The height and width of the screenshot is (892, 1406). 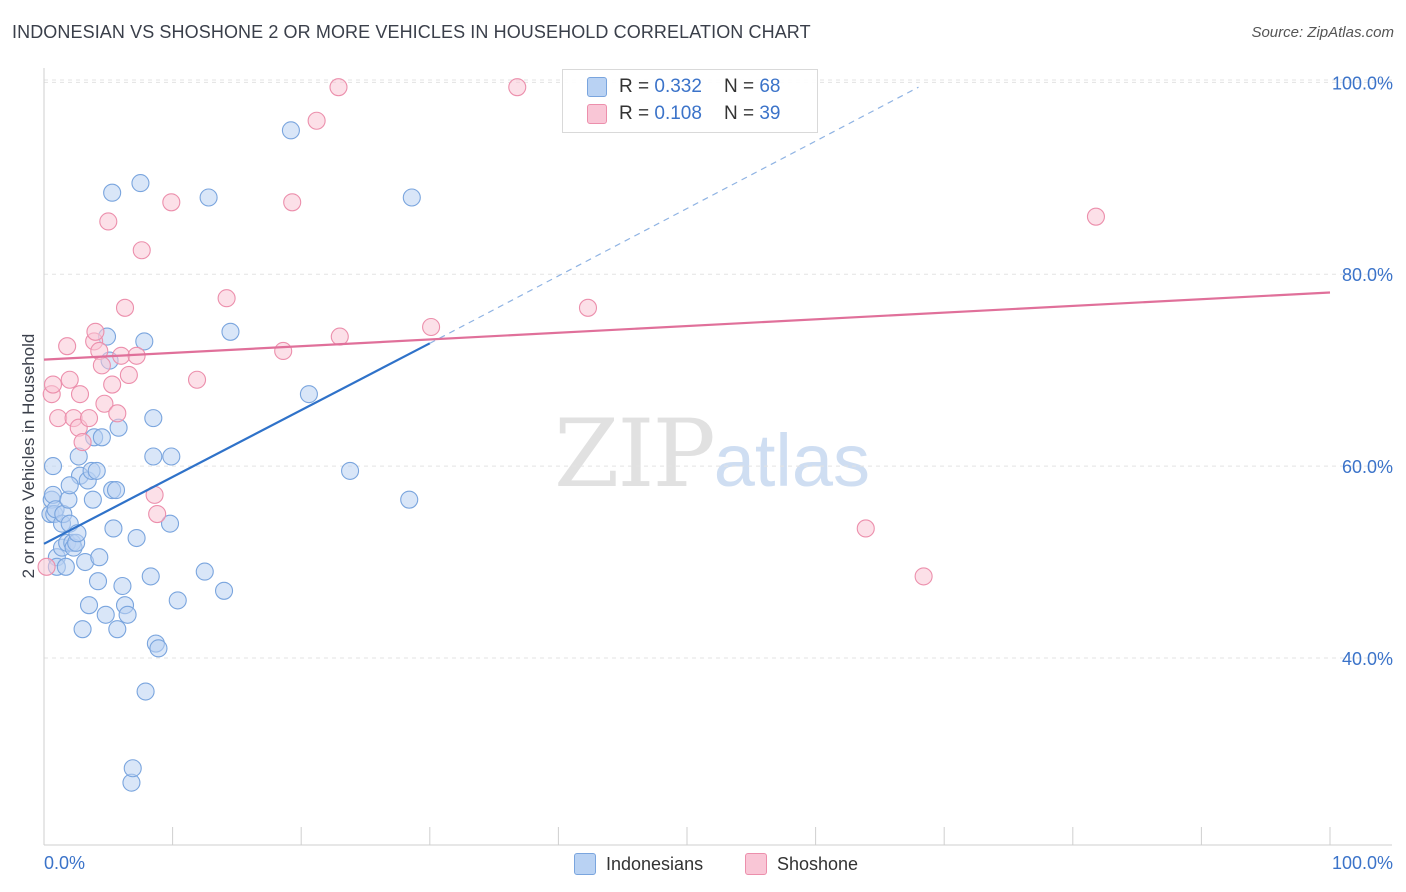 I want to click on bottom-legend-label: Shoshone, so click(x=818, y=863).